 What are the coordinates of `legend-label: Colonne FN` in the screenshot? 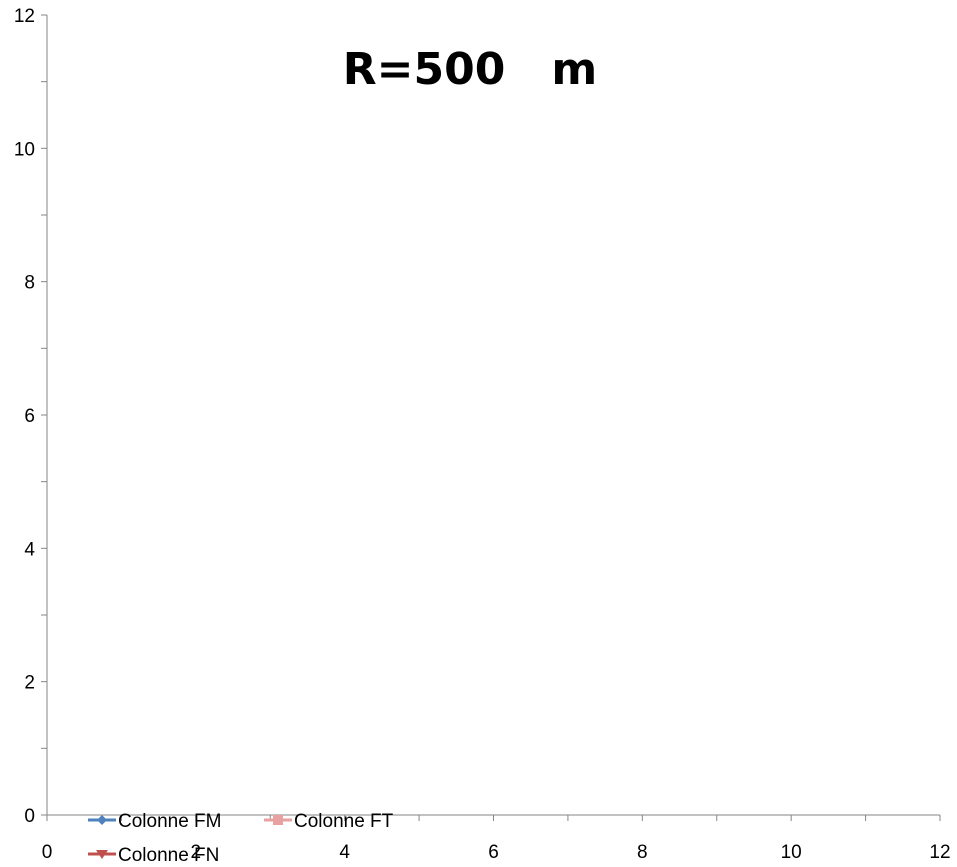 It's located at (168, 855).